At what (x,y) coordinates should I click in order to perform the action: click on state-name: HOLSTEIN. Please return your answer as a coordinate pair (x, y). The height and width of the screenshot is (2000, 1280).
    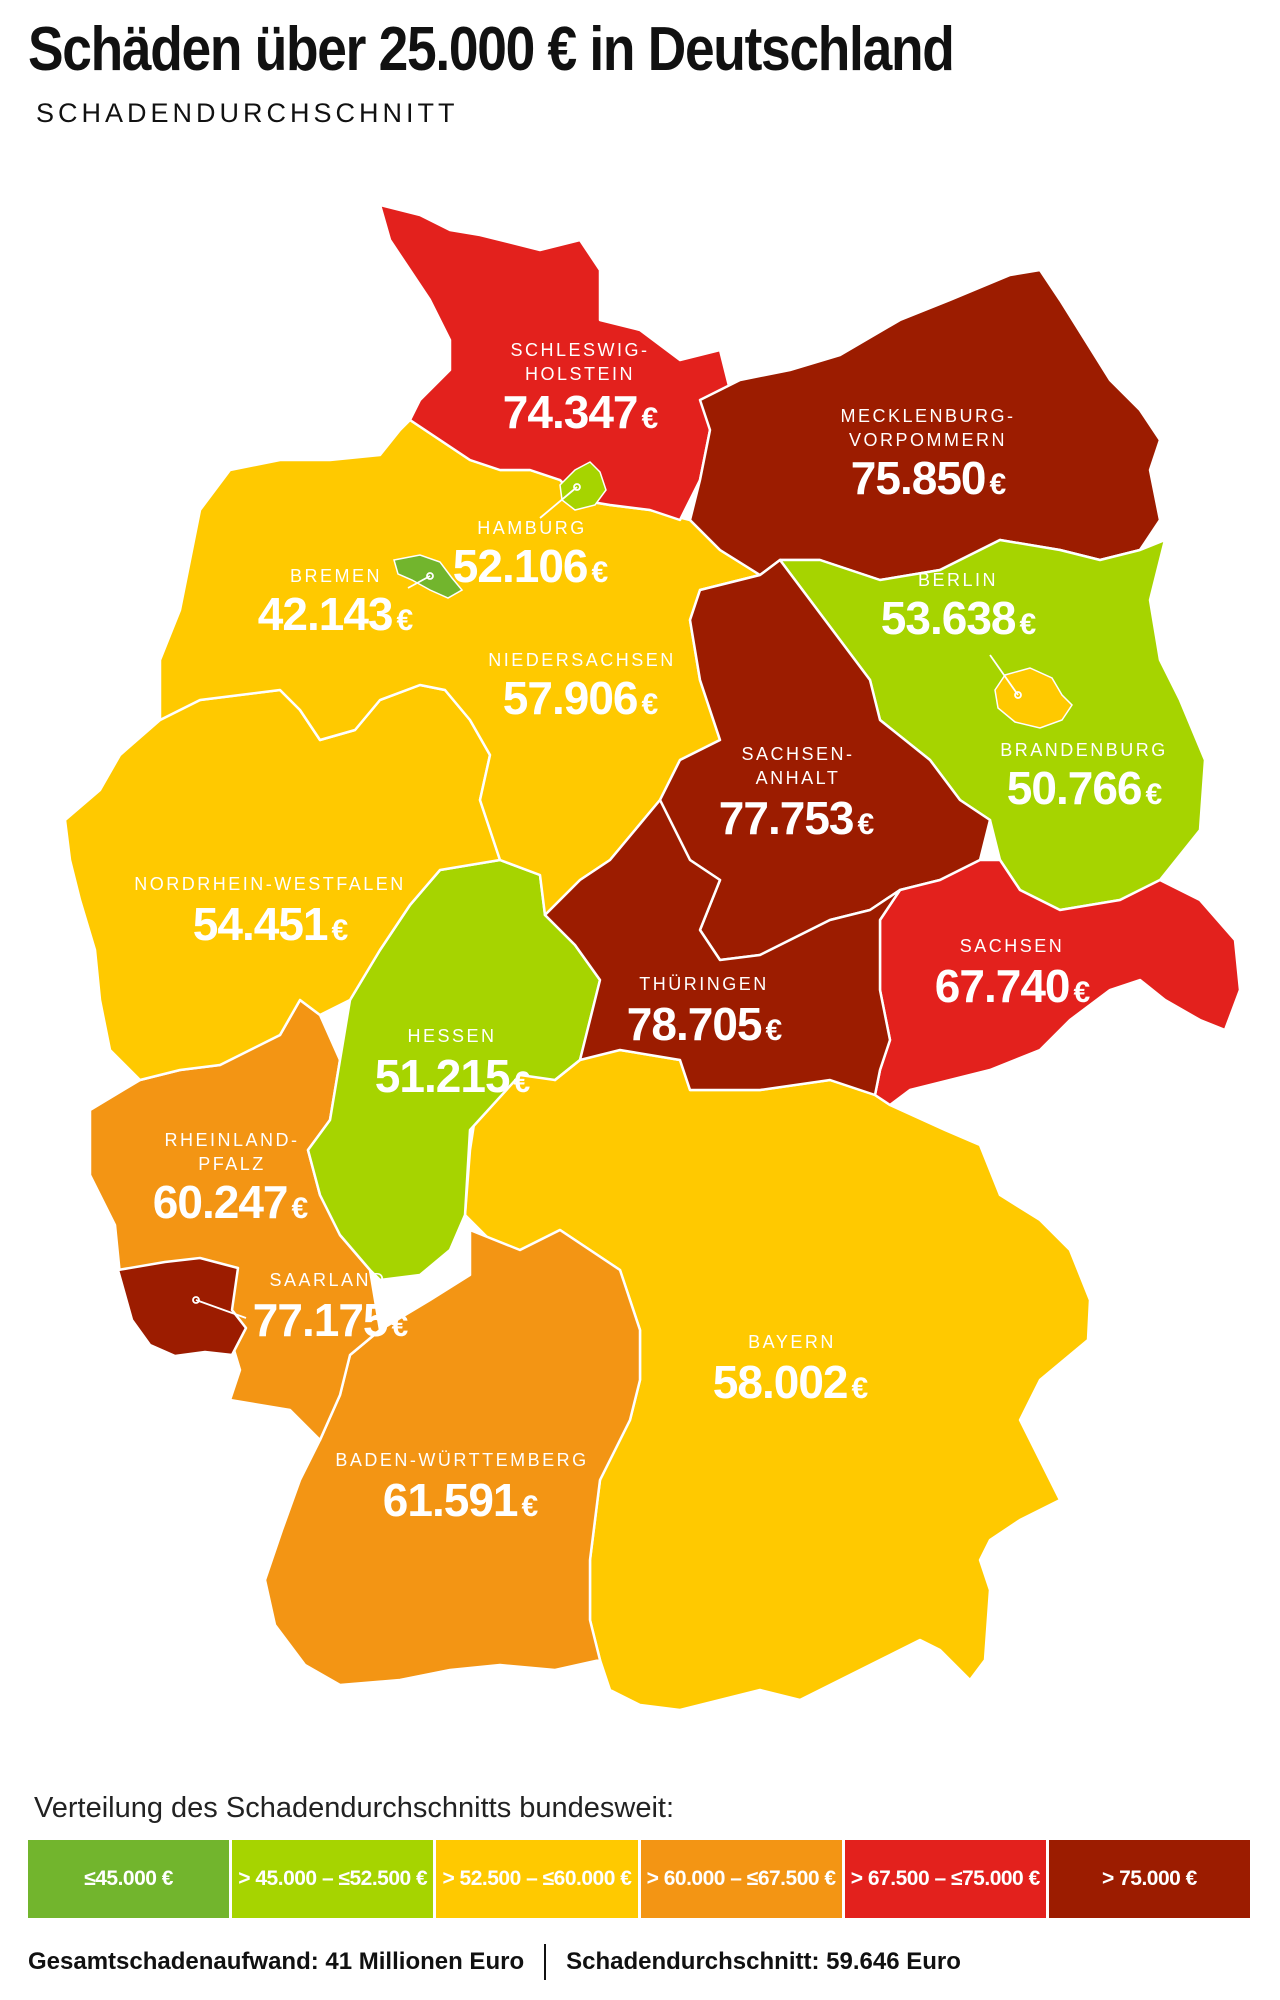
    Looking at the image, I should click on (580, 374).